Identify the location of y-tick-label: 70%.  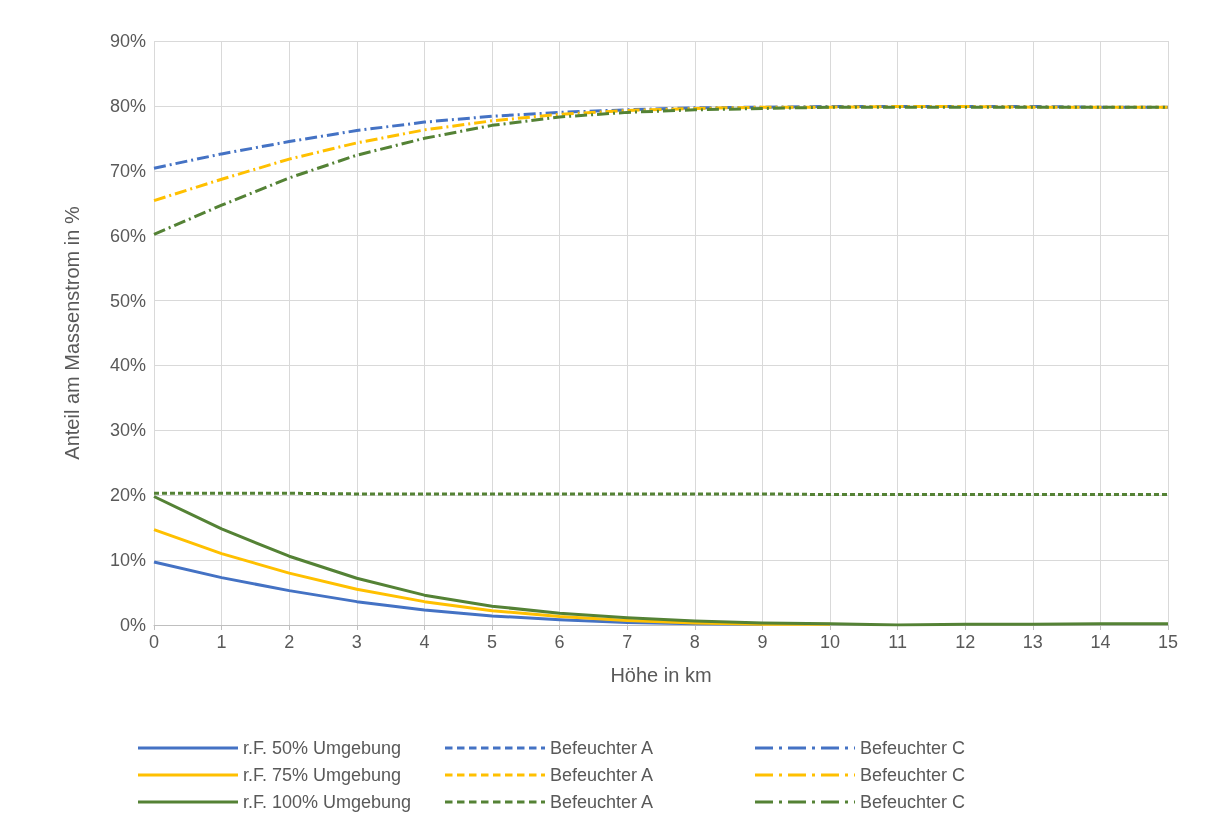
(127, 170).